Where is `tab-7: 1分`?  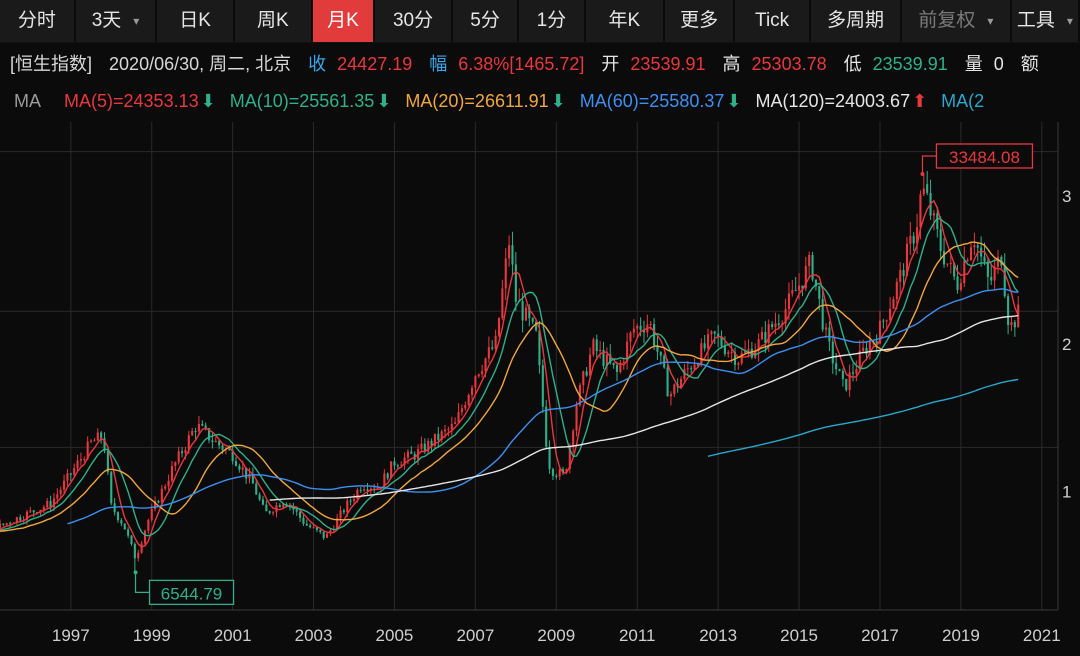
tab-7: 1分 is located at coordinates (552, 21).